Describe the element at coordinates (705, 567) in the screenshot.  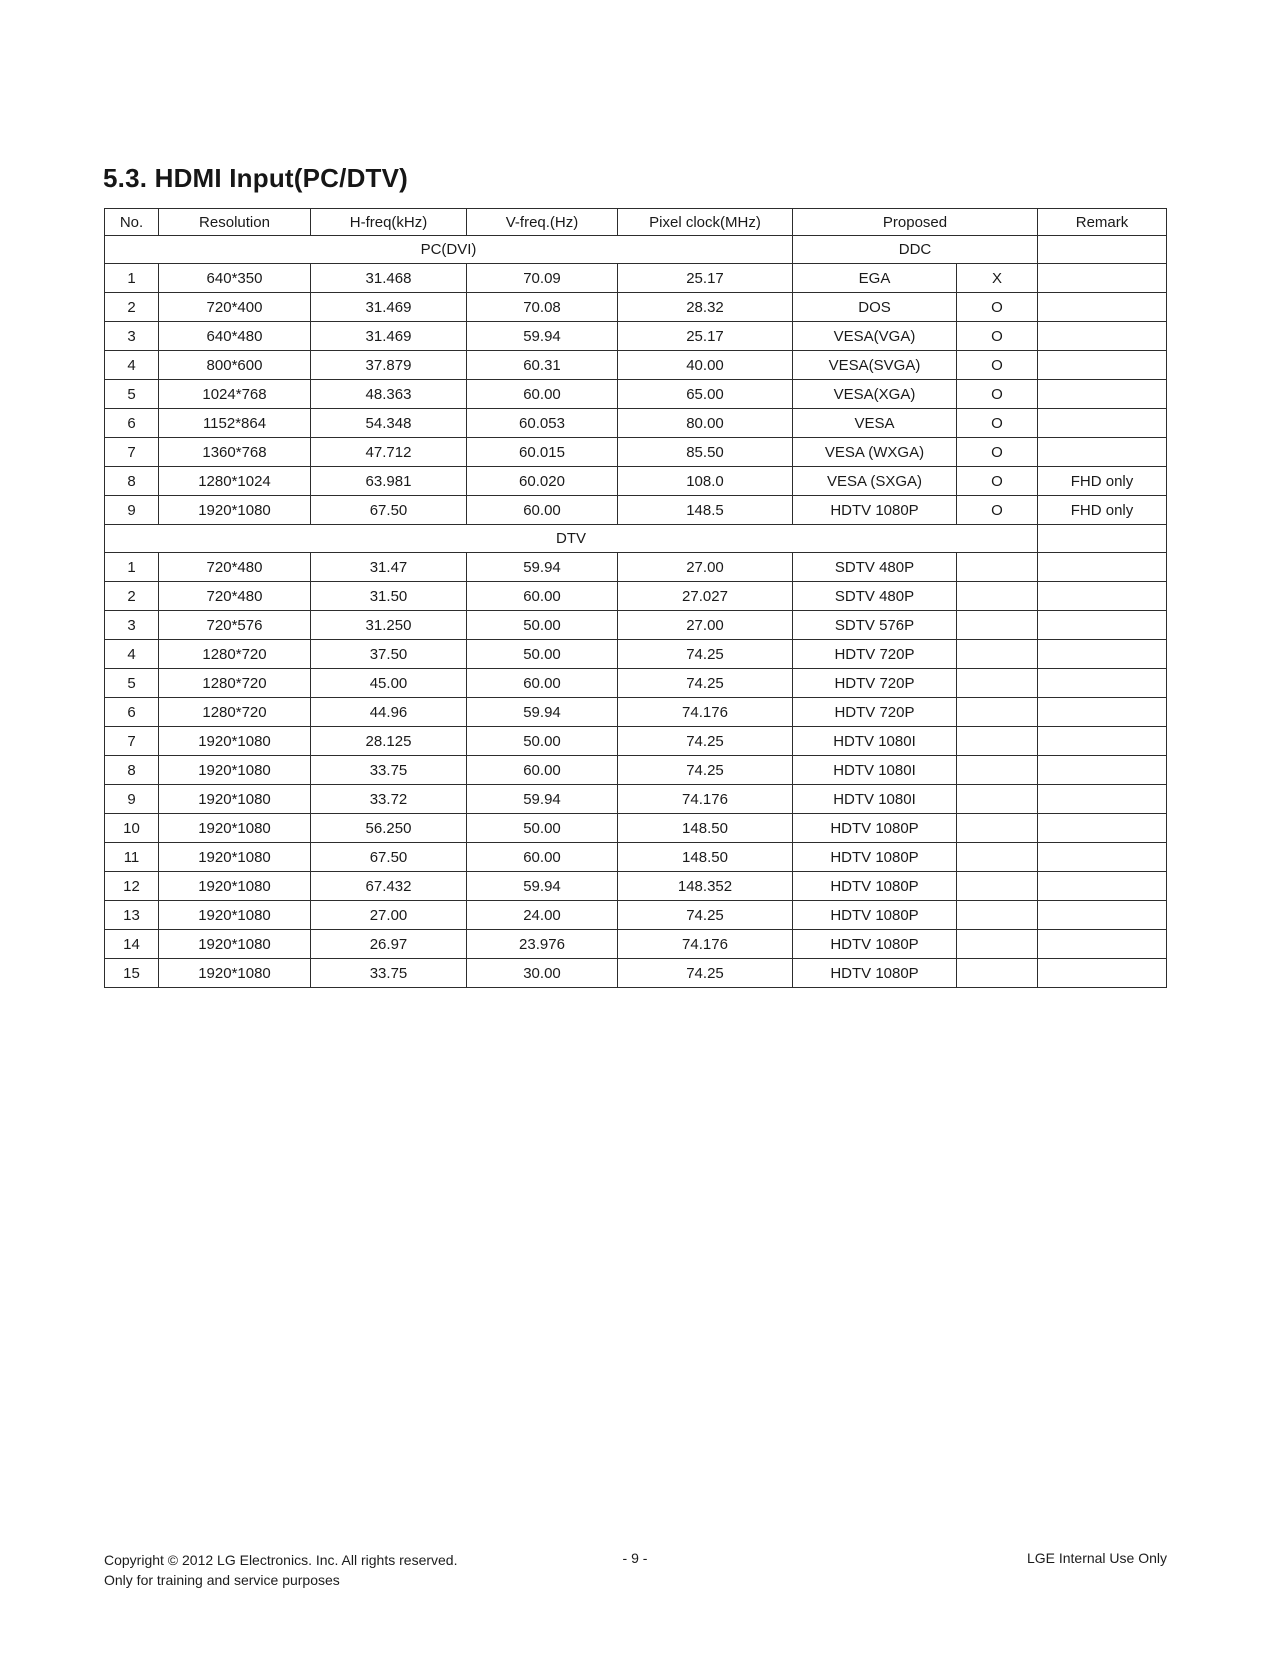
I see `cell-pixel-clock: 27.00` at that location.